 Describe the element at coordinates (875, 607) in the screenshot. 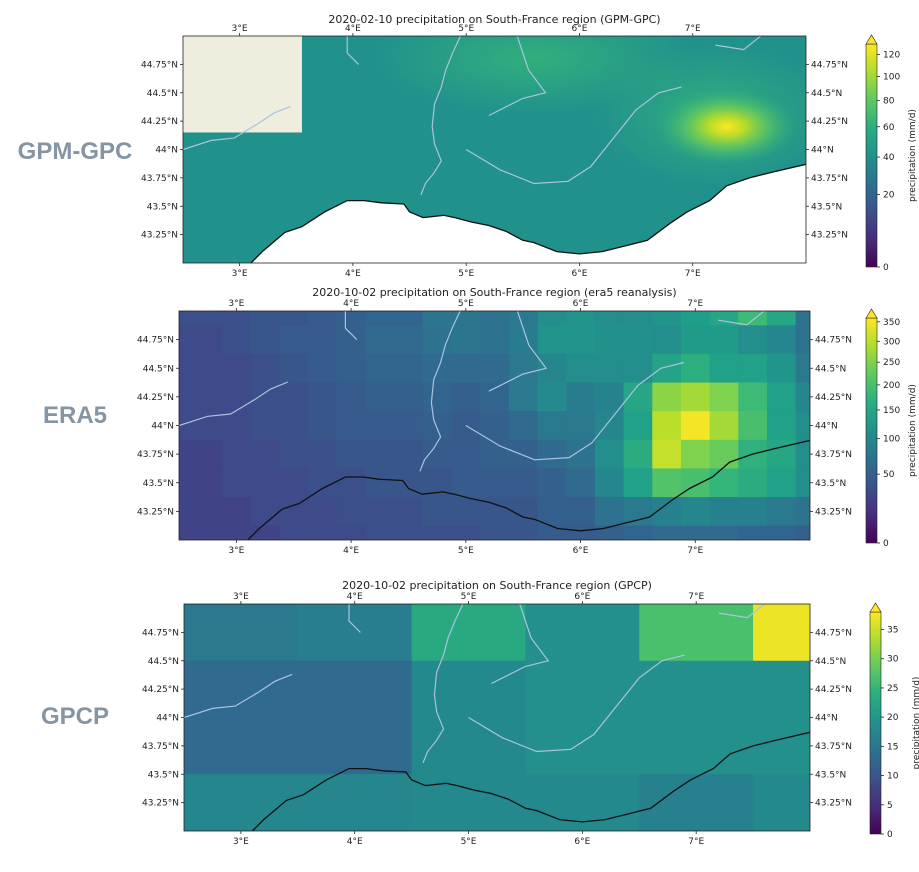

I see `colorbar-extend-arrow` at that location.